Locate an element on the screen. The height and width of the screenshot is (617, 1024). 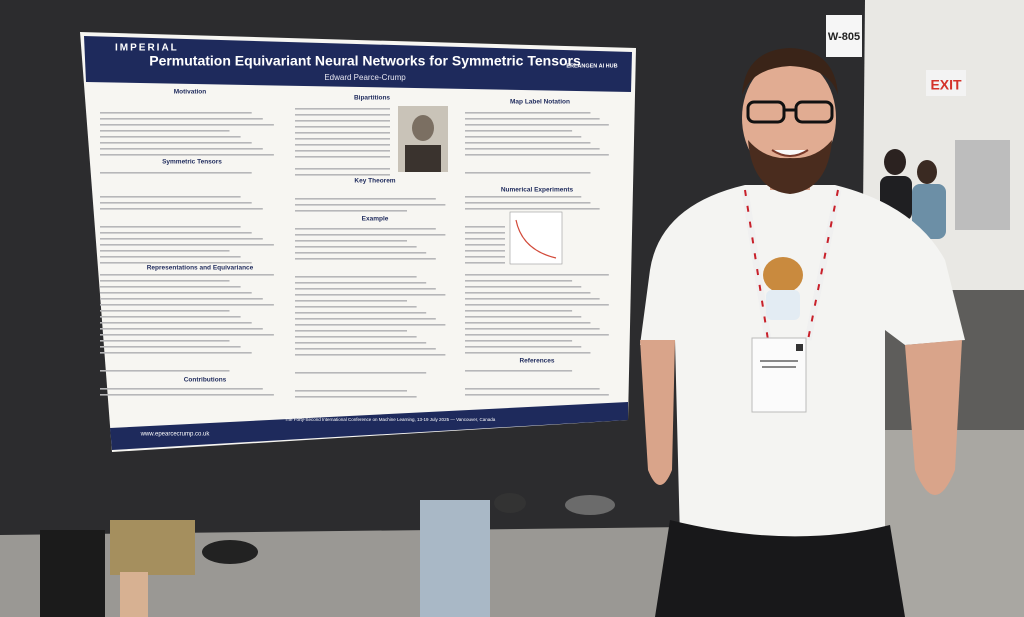
exit-sign: EXIT is located at coordinates (946, 85).